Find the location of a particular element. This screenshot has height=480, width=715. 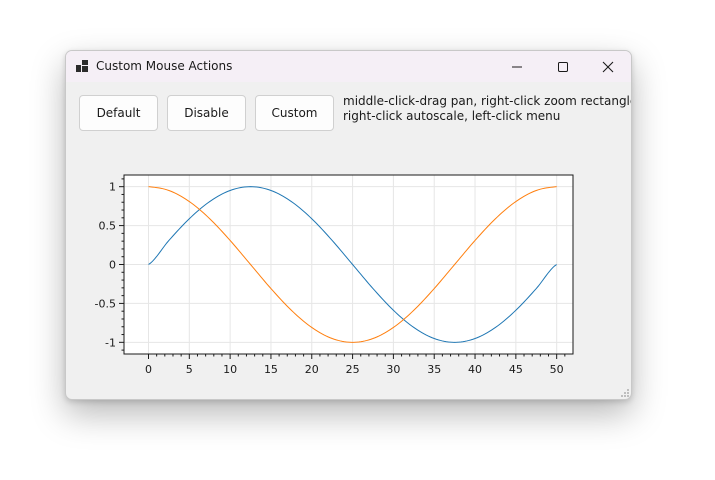

minimize-icon is located at coordinates (517, 66).